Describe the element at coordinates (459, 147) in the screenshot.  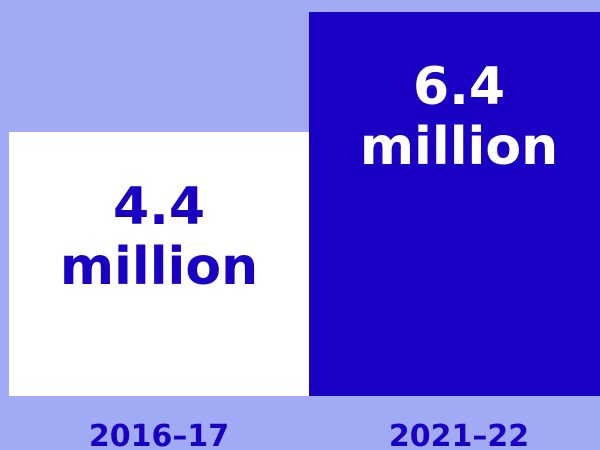
I see `data-label-2021–22-line-2: million` at that location.